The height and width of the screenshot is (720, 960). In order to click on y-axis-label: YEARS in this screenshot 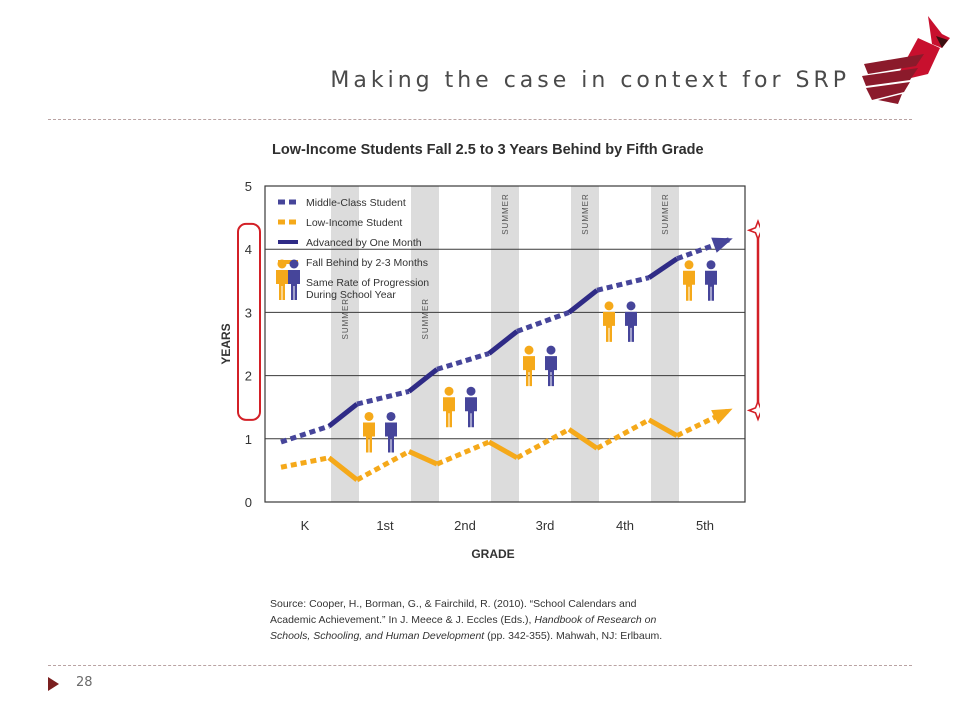, I will do `click(226, 343)`.